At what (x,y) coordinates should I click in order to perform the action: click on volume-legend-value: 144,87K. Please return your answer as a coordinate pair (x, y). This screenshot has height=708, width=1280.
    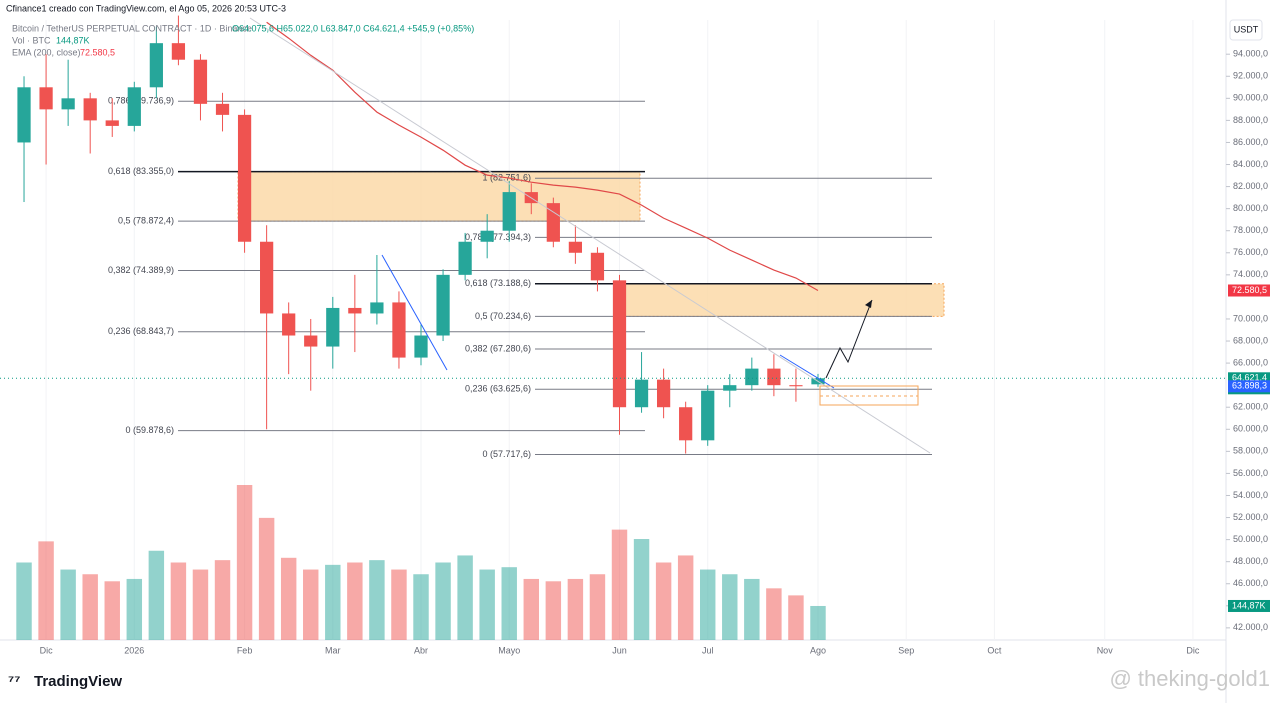
    Looking at the image, I should click on (73, 40).